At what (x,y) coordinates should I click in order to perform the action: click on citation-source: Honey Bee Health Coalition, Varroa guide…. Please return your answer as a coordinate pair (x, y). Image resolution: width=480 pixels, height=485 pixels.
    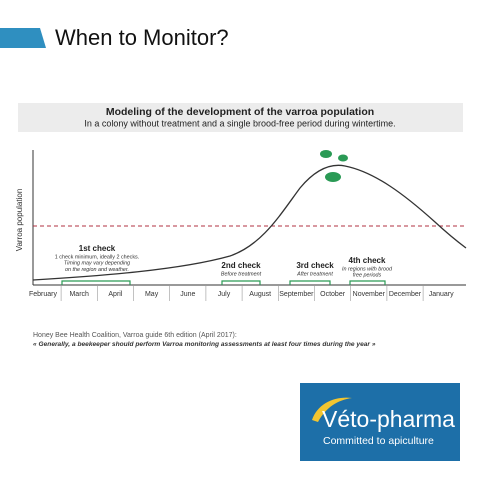
    Looking at the image, I should click on (135, 335).